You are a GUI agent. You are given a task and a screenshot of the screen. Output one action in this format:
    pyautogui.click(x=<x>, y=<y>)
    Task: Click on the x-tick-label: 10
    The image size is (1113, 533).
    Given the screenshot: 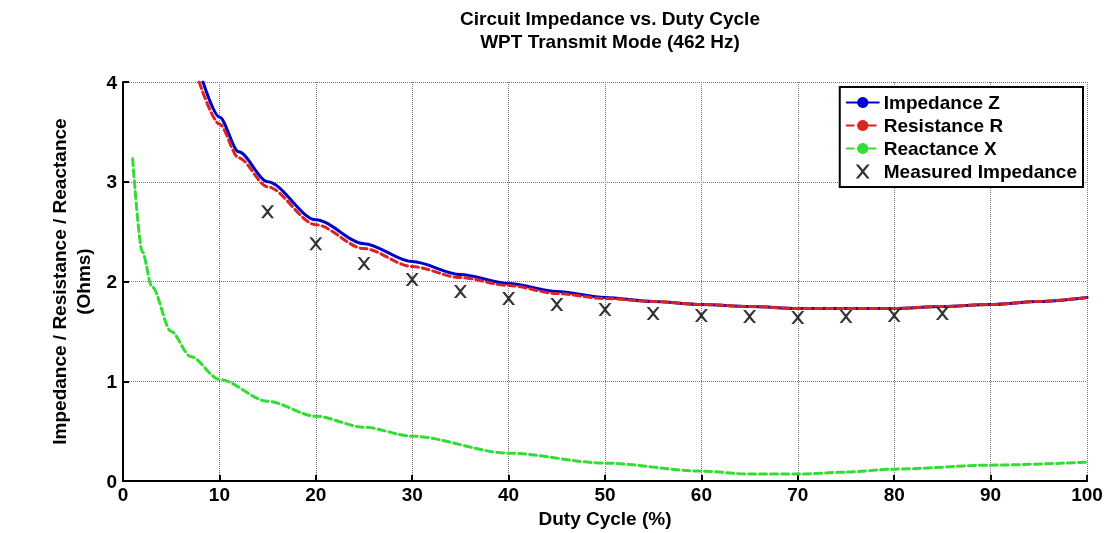 What is the action you would take?
    pyautogui.click(x=219, y=495)
    